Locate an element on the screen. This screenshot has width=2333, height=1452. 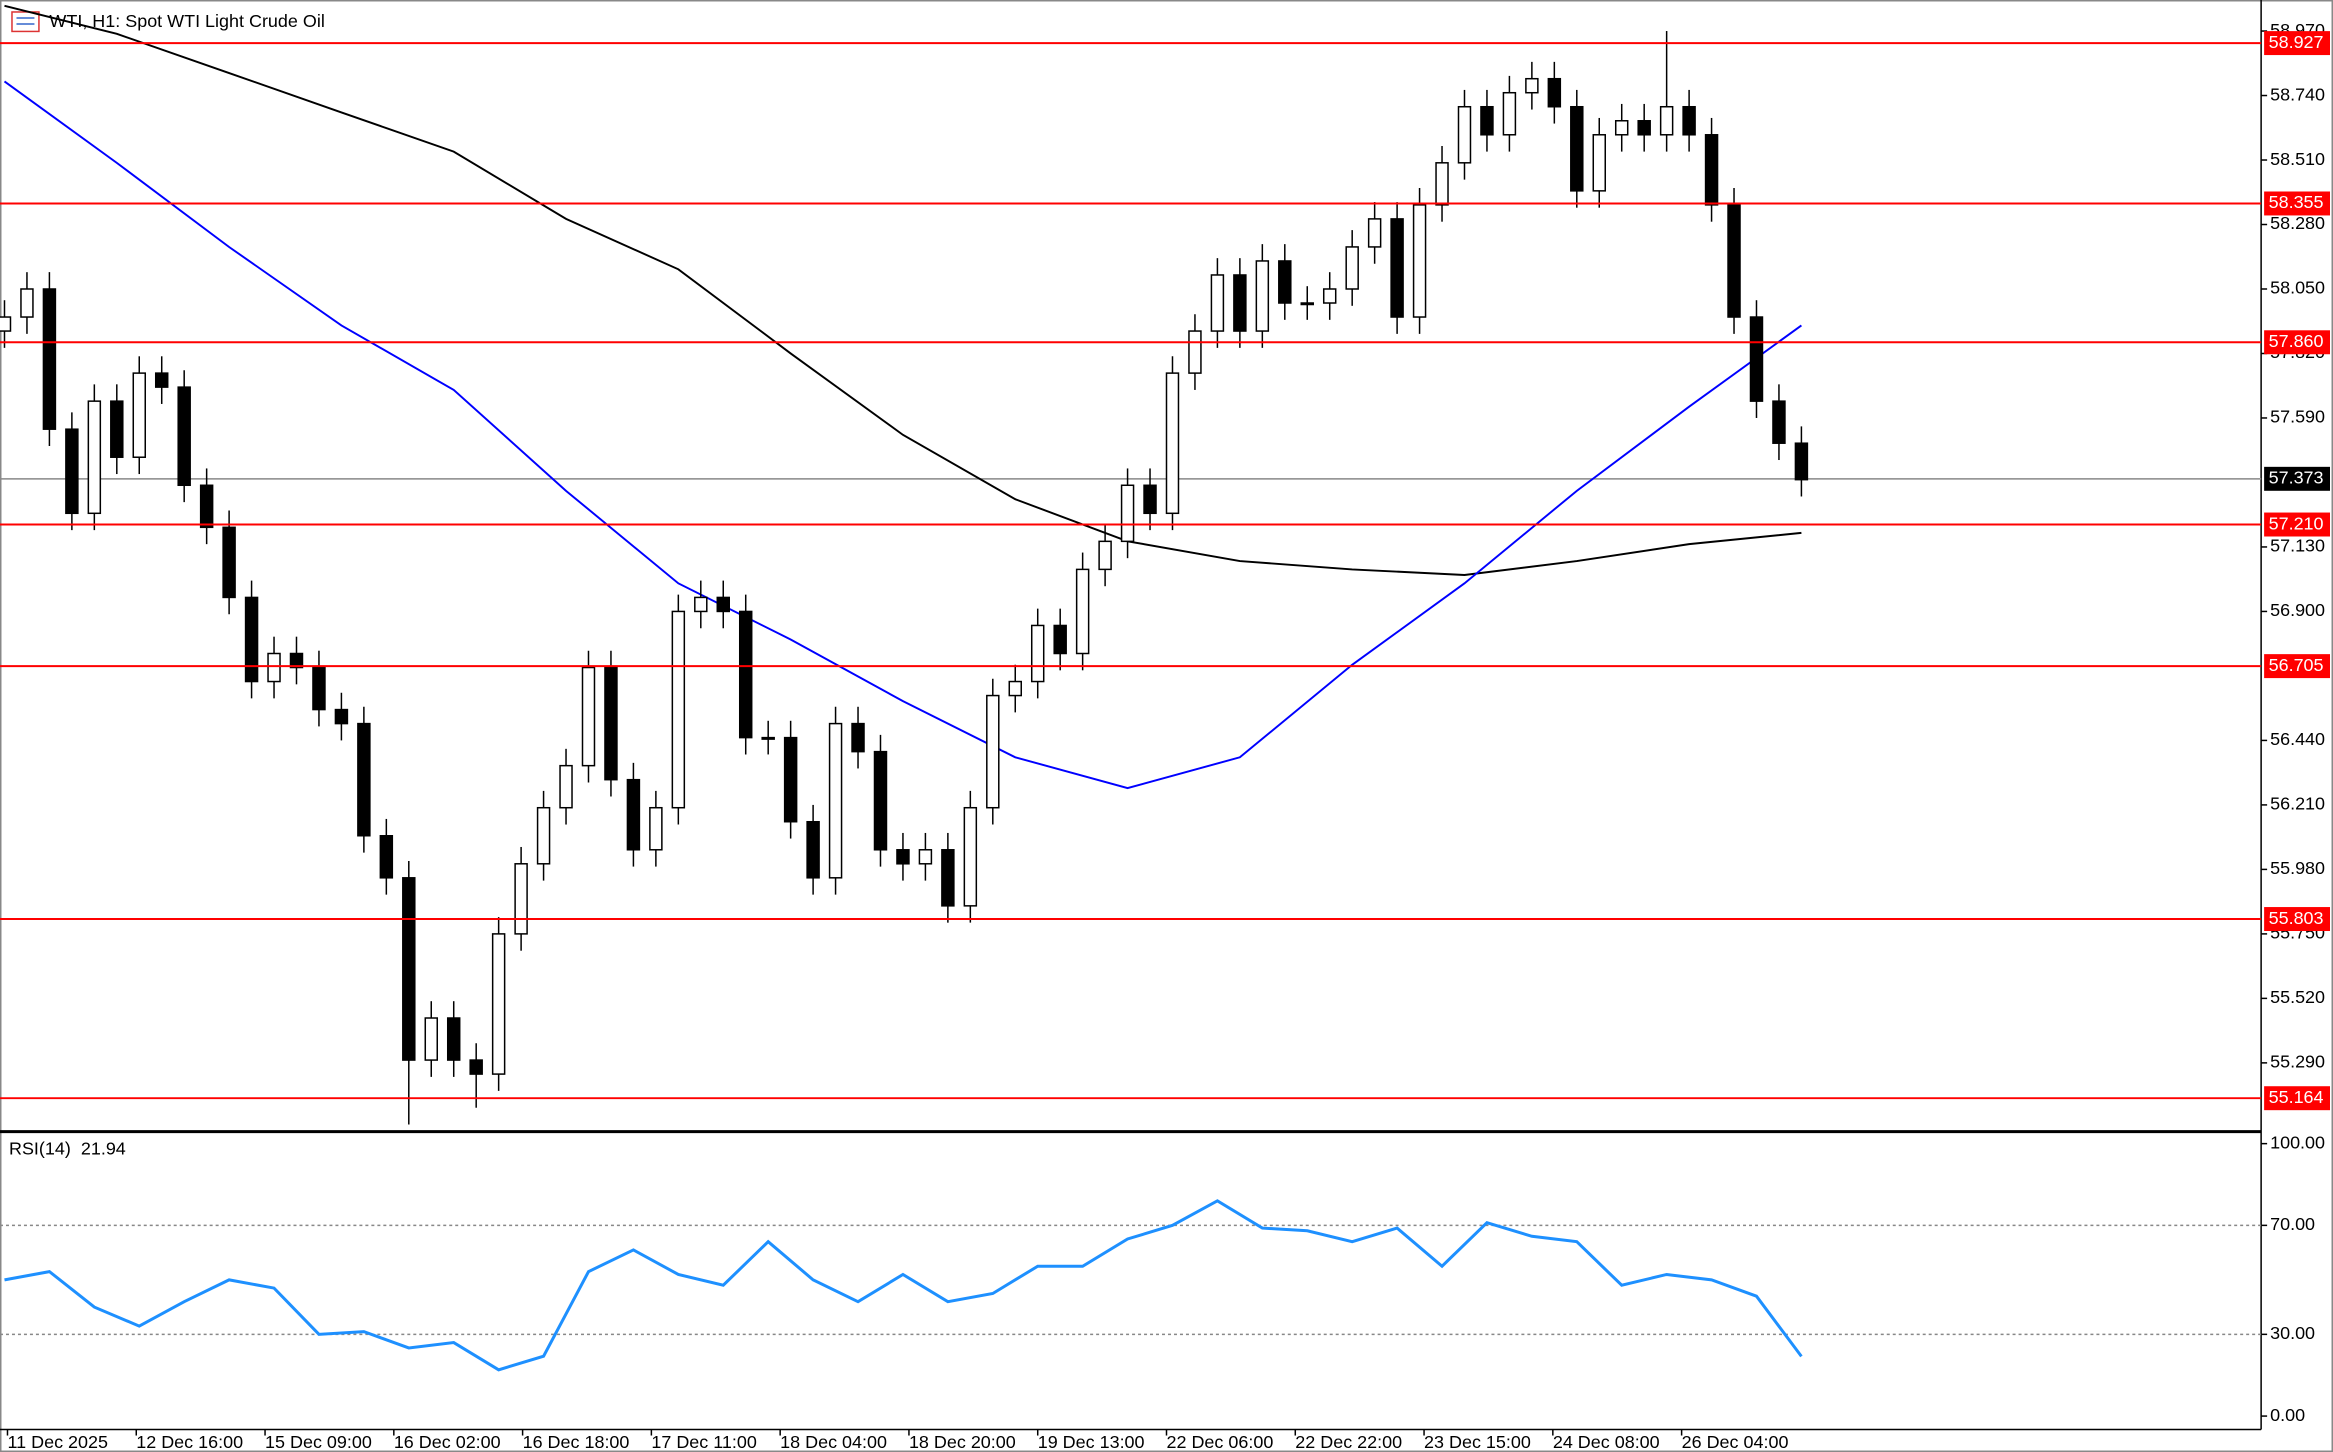
level-label: 57.210 is located at coordinates (2296, 523).